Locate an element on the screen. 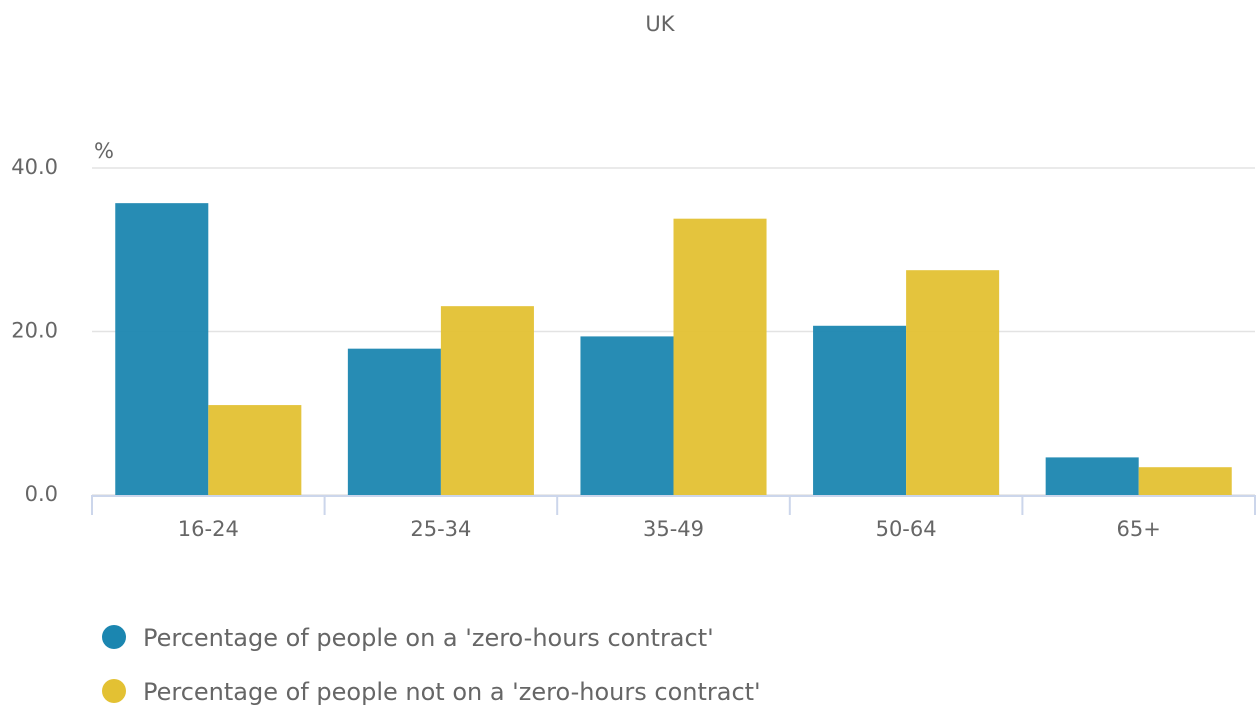 The height and width of the screenshot is (711, 1257). x-tick-label: 16-24 is located at coordinates (208, 529).